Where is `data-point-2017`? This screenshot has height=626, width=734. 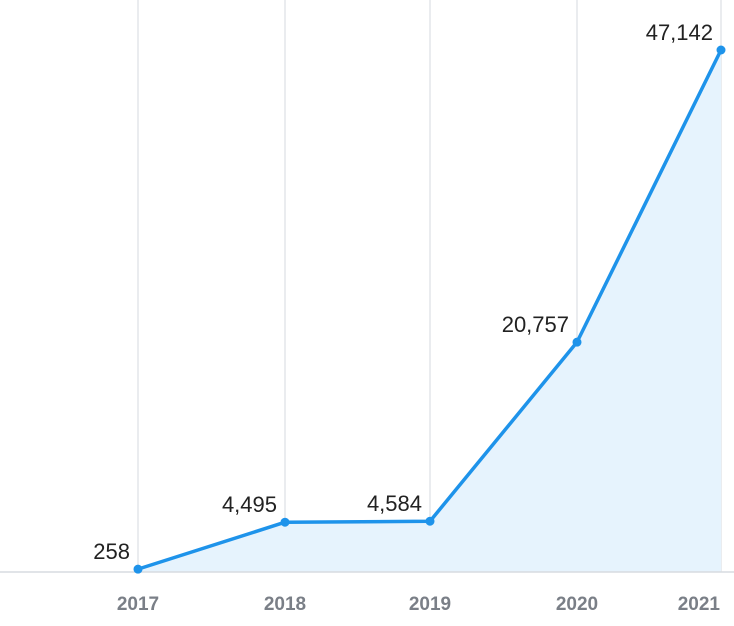
data-point-2017 is located at coordinates (138, 569).